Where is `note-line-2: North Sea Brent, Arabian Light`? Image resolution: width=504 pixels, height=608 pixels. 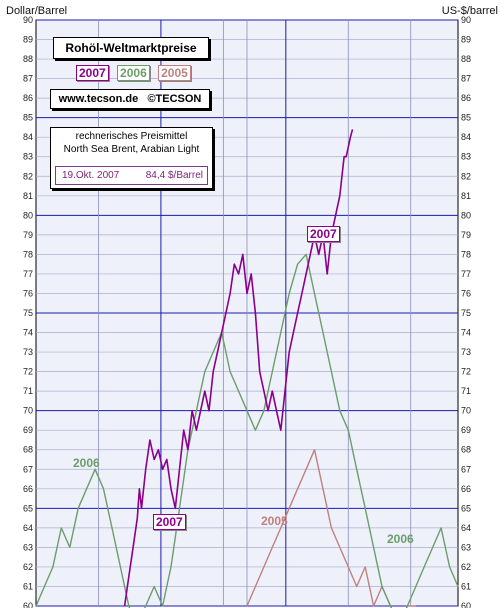 note-line-2: North Sea Brent, Arabian Light is located at coordinates (131, 149).